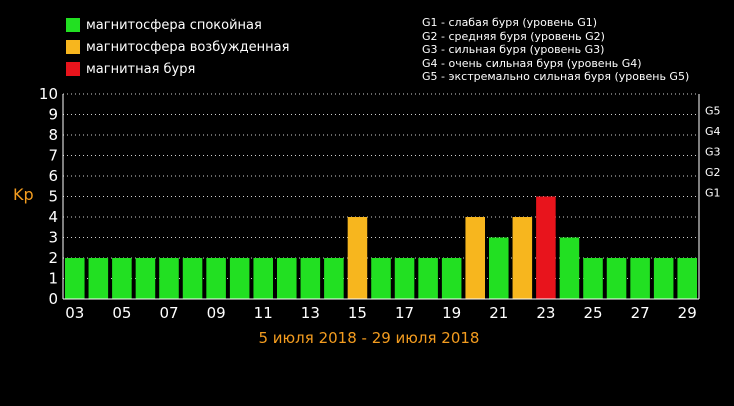  I want to click on x-tick-label: 21, so click(498, 313).